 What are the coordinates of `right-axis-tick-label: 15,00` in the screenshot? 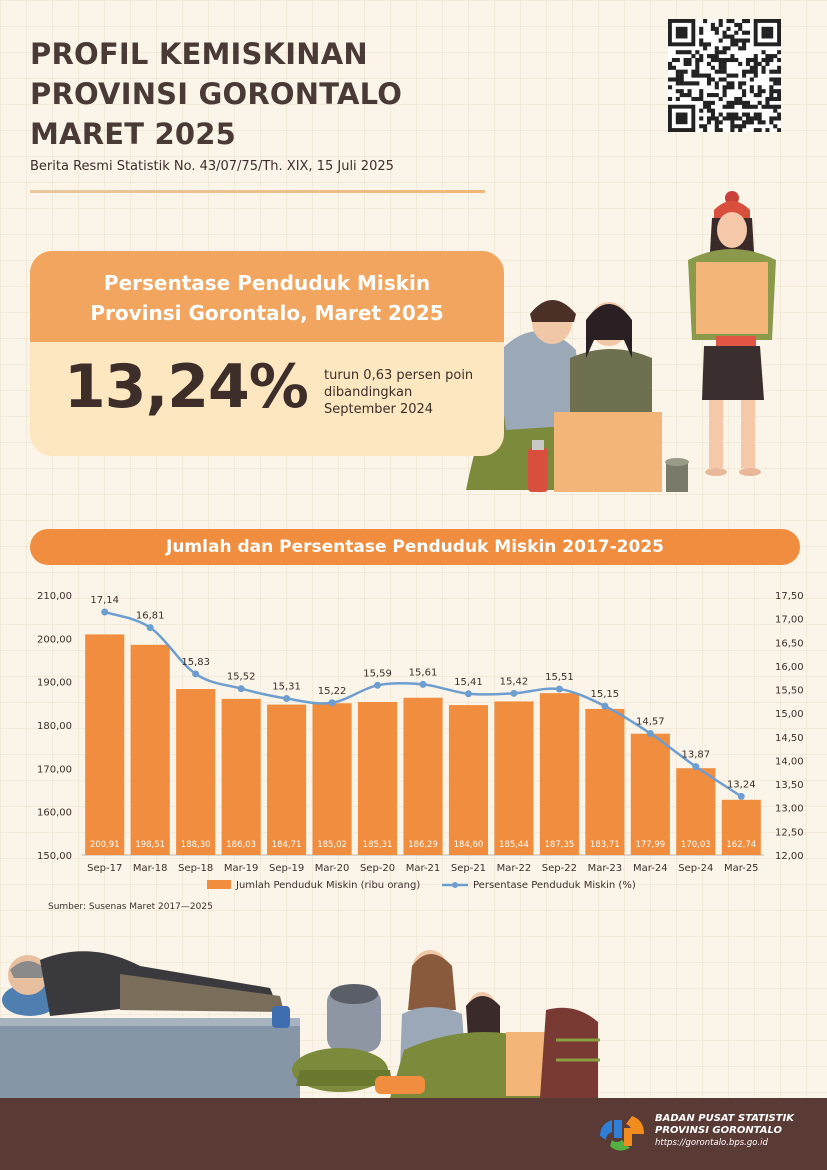 It's located at (789, 714).